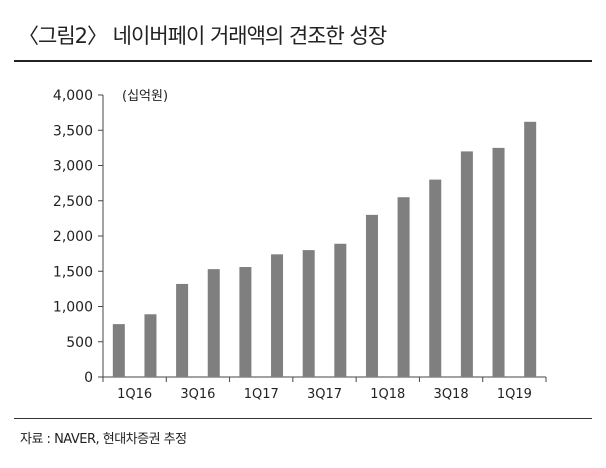 This screenshot has width=606, height=468. I want to click on y-tick-label: 0, so click(88, 378).